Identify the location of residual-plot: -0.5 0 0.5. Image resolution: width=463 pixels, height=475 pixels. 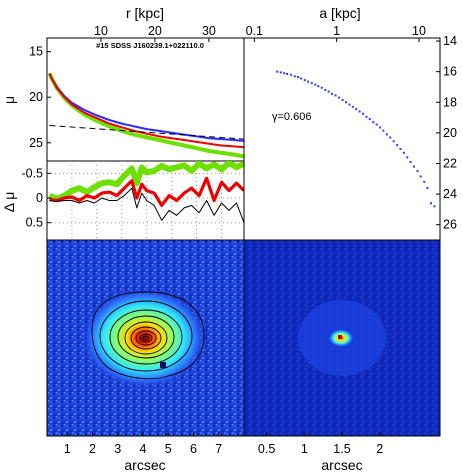
(133, 200).